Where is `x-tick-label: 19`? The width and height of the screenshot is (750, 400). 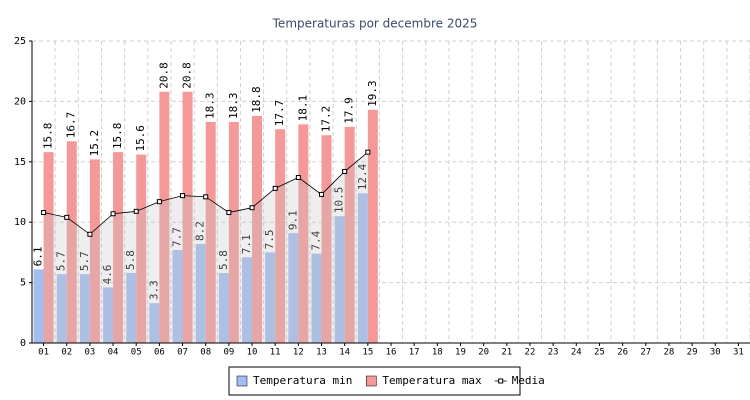 x-tick-label: 19 is located at coordinates (460, 353).